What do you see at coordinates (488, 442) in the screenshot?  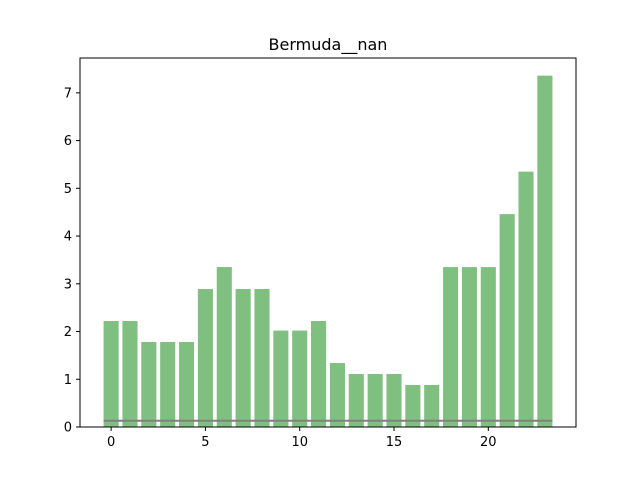 I see `x-tick-label: 20` at bounding box center [488, 442].